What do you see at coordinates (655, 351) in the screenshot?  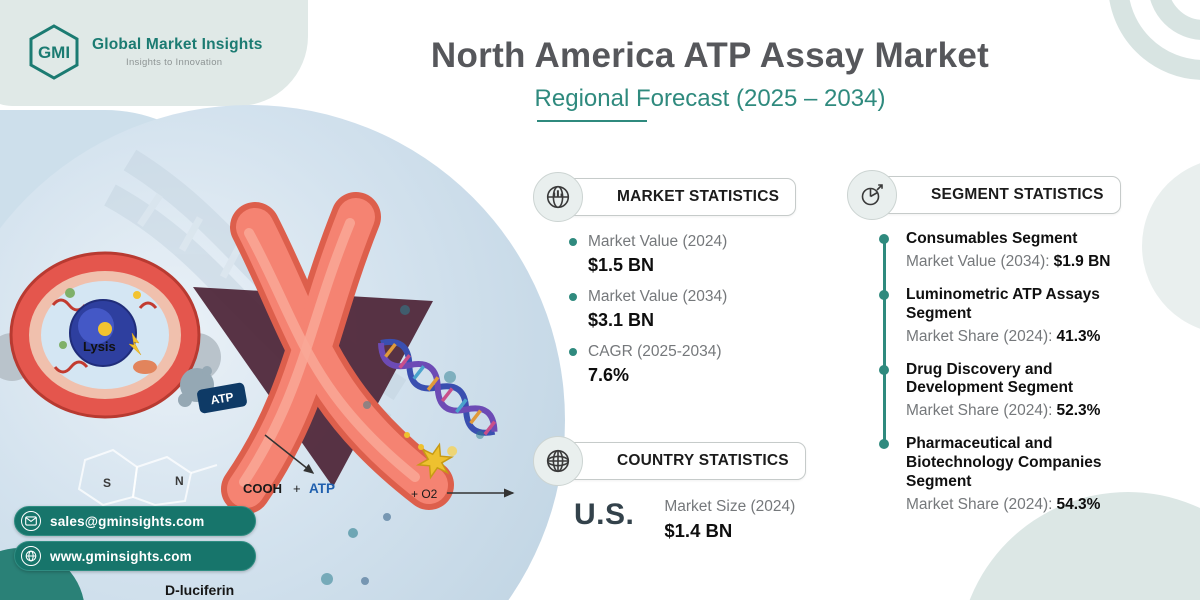 I see `market-stat-label: CAGR (2025-2034)` at bounding box center [655, 351].